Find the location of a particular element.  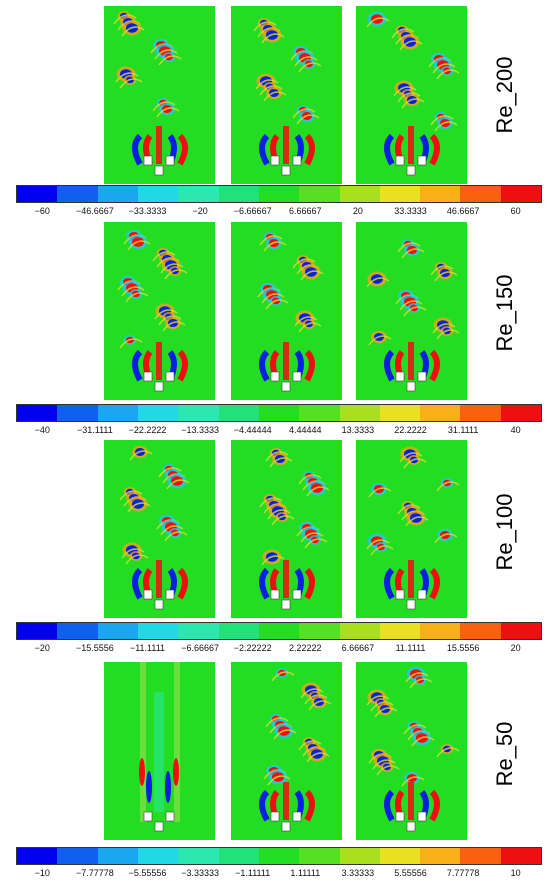

colorbar-tick-label: 11.1111 is located at coordinates (410, 648).